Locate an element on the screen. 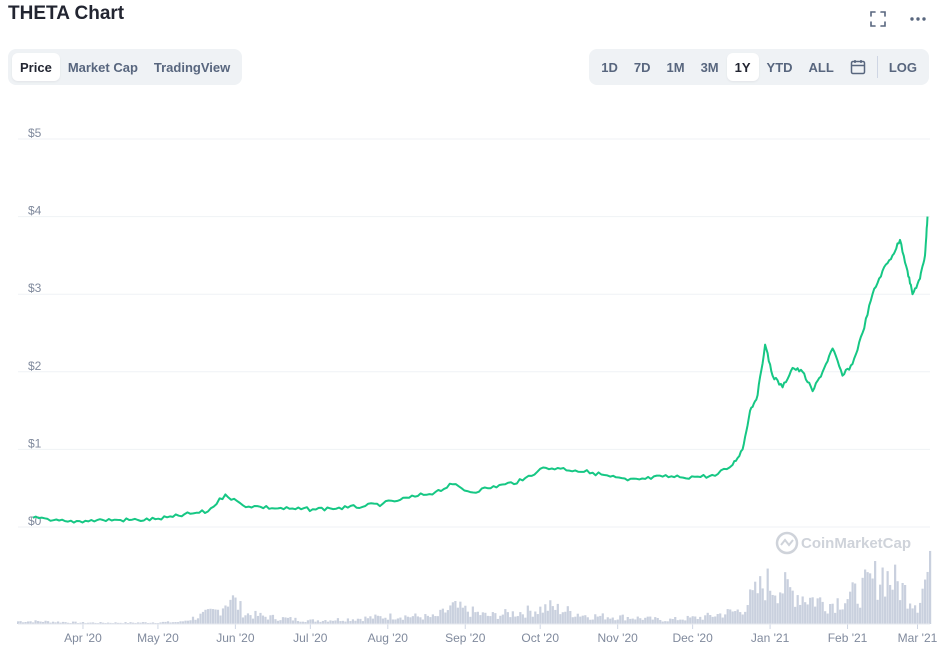 The width and height of the screenshot is (937, 650). x-tick-label: Nov '20 is located at coordinates (618, 638).